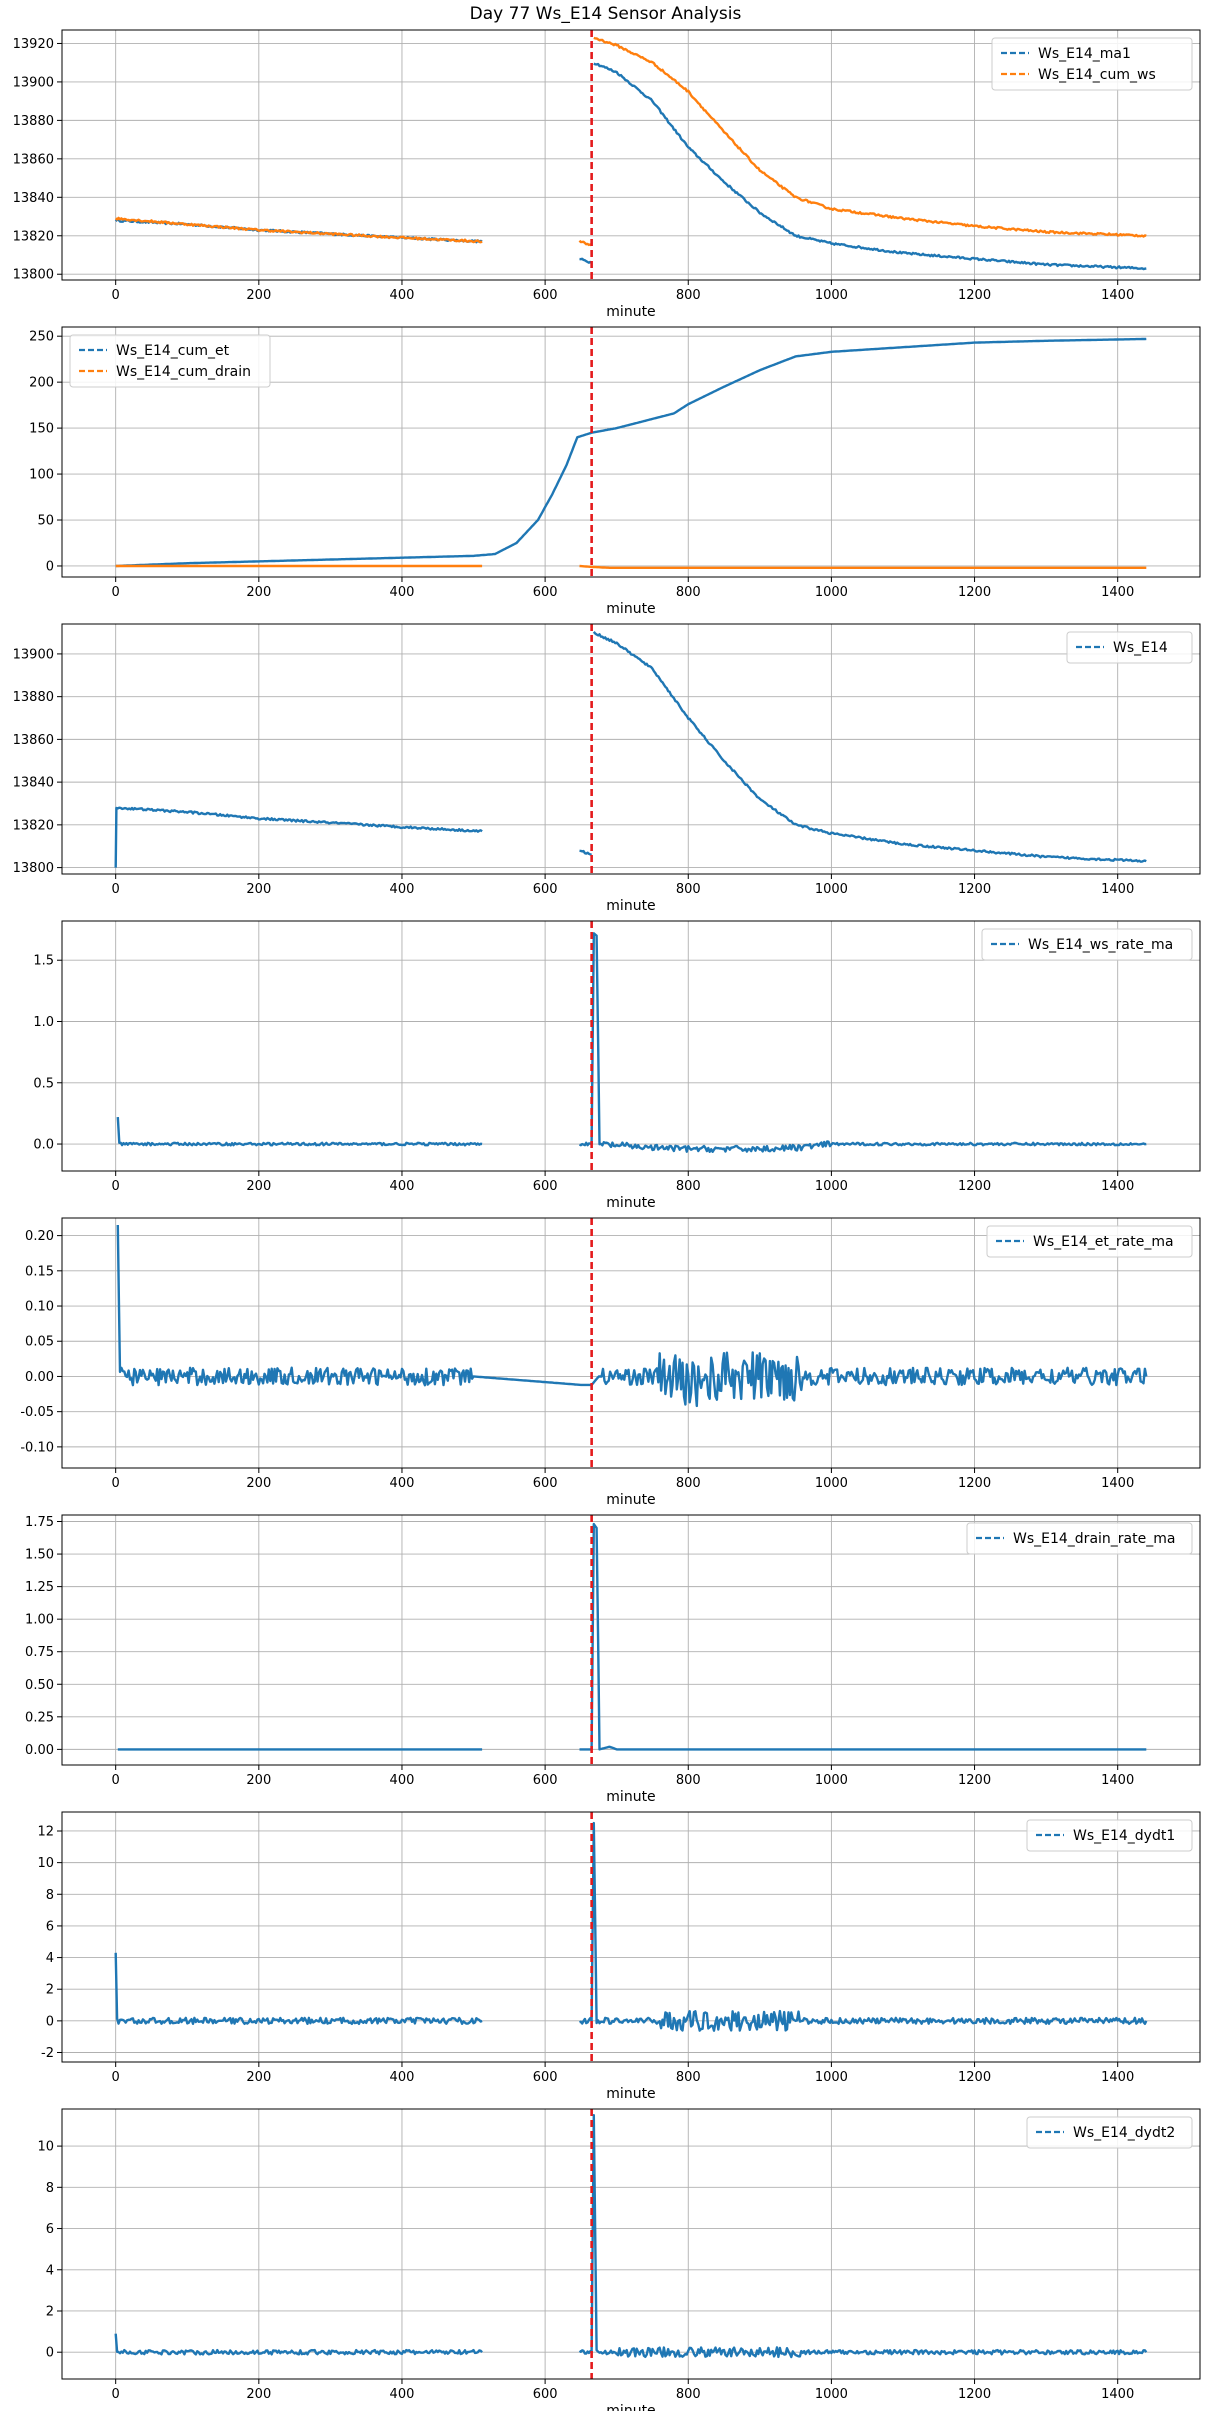  What do you see at coordinates (39, 1685) in the screenshot?
I see `y-tick-label: 0.50` at bounding box center [39, 1685].